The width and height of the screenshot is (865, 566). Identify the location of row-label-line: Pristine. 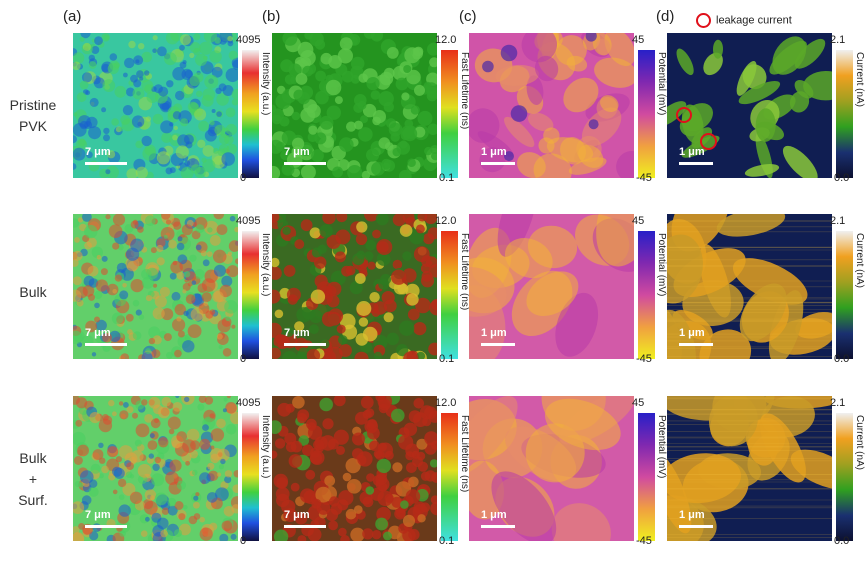
(33, 105).